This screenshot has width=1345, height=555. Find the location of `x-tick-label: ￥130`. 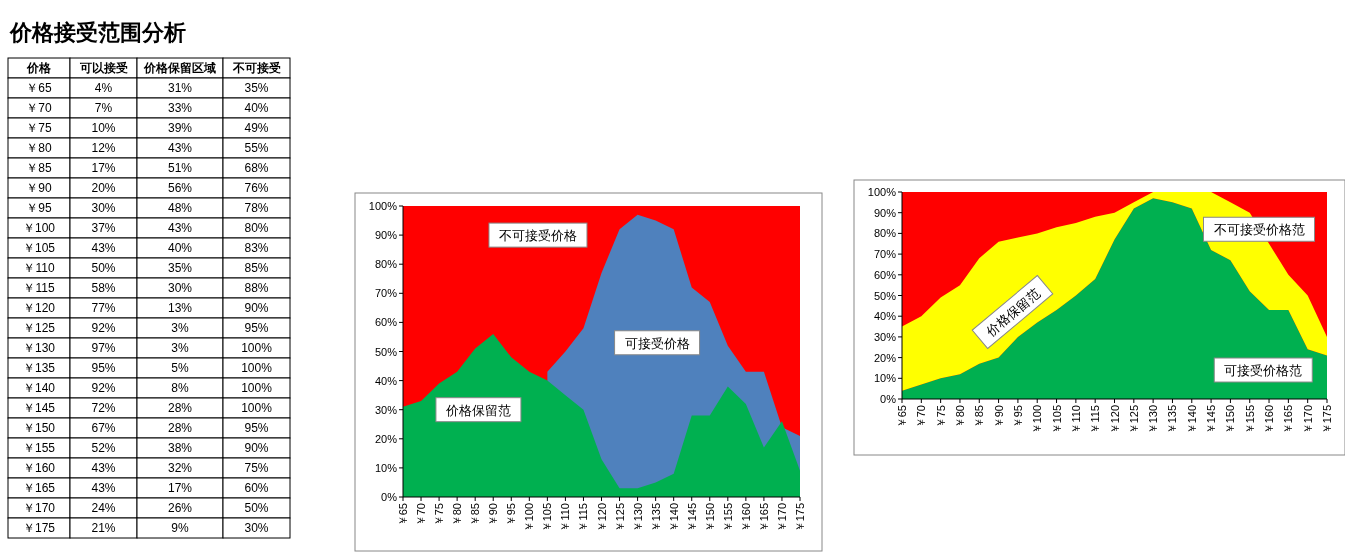

x-tick-label: ￥130 is located at coordinates (637, 518).